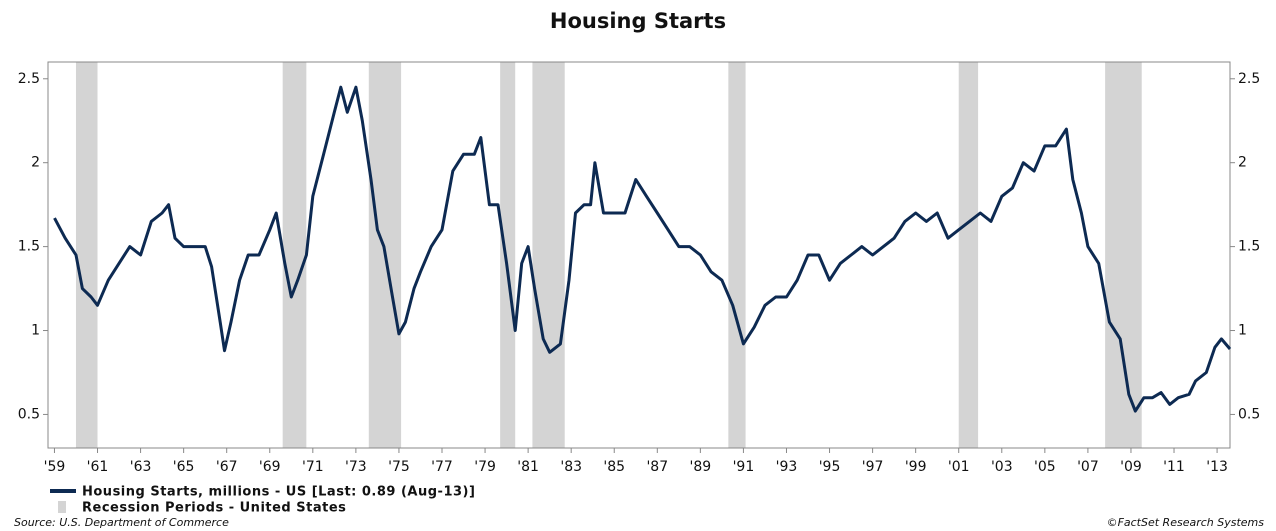 This screenshot has width=1276, height=531. Describe the element at coordinates (1249, 79) in the screenshot. I see `y2-tick-label: 2.5` at that location.